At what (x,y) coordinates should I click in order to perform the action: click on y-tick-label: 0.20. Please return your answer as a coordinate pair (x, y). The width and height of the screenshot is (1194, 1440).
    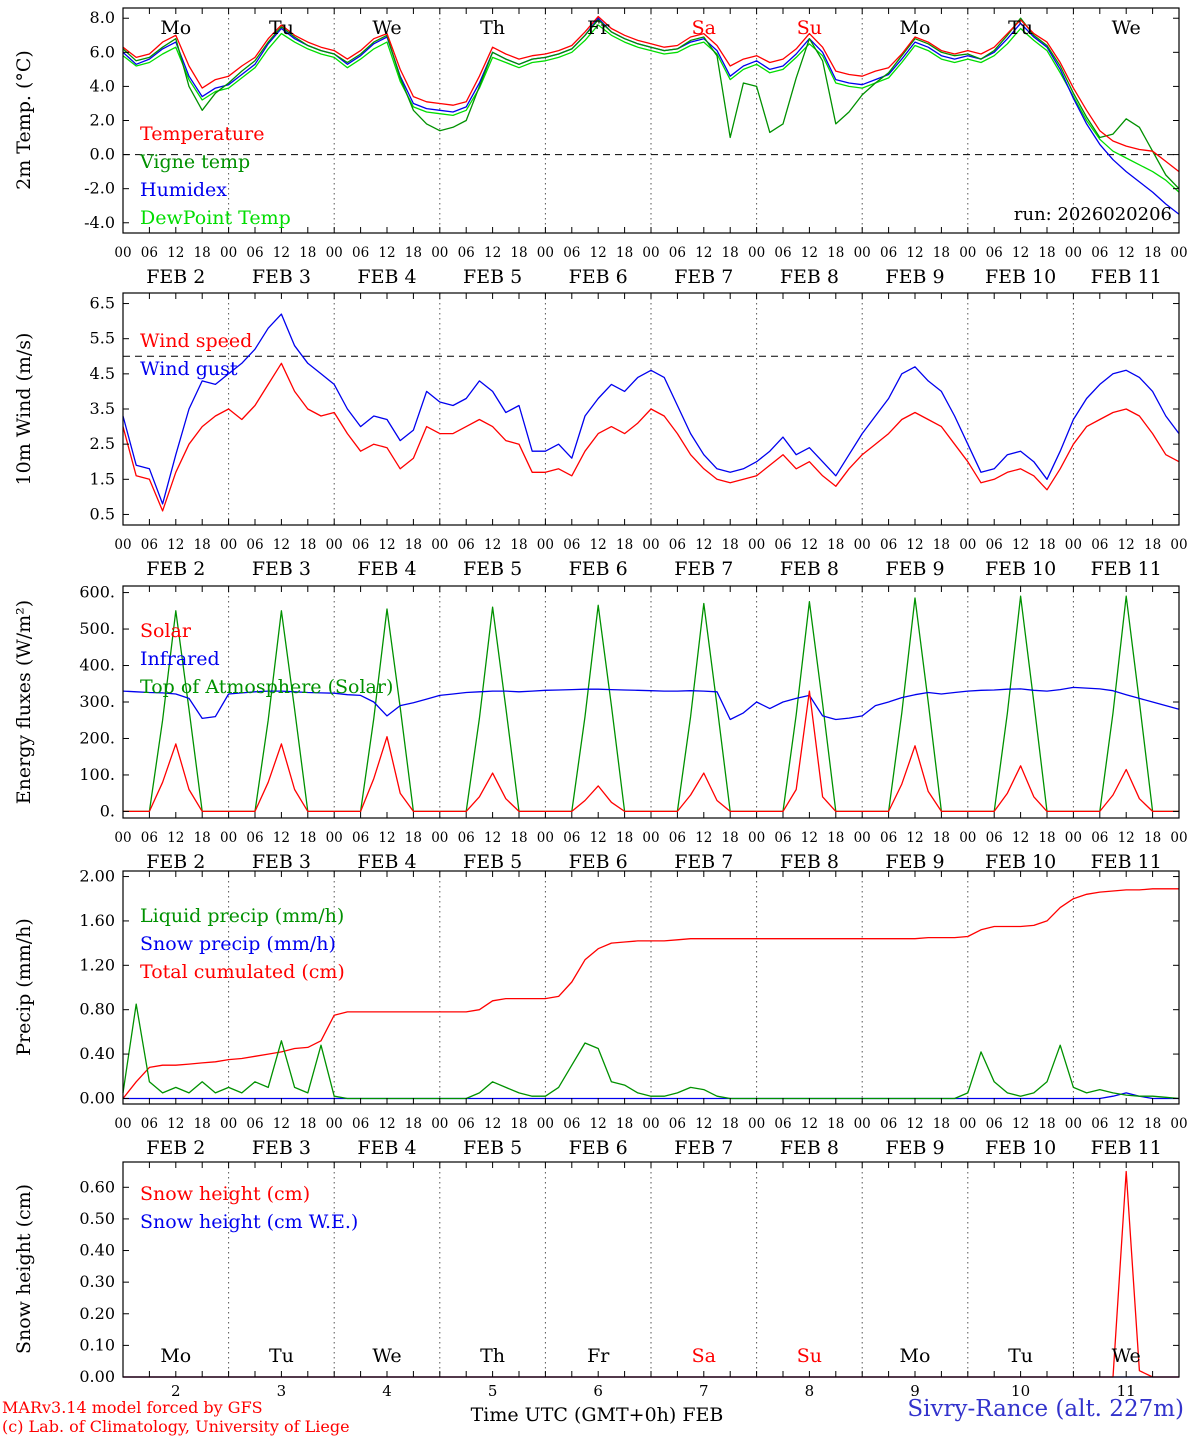
    Looking at the image, I should click on (97, 1313).